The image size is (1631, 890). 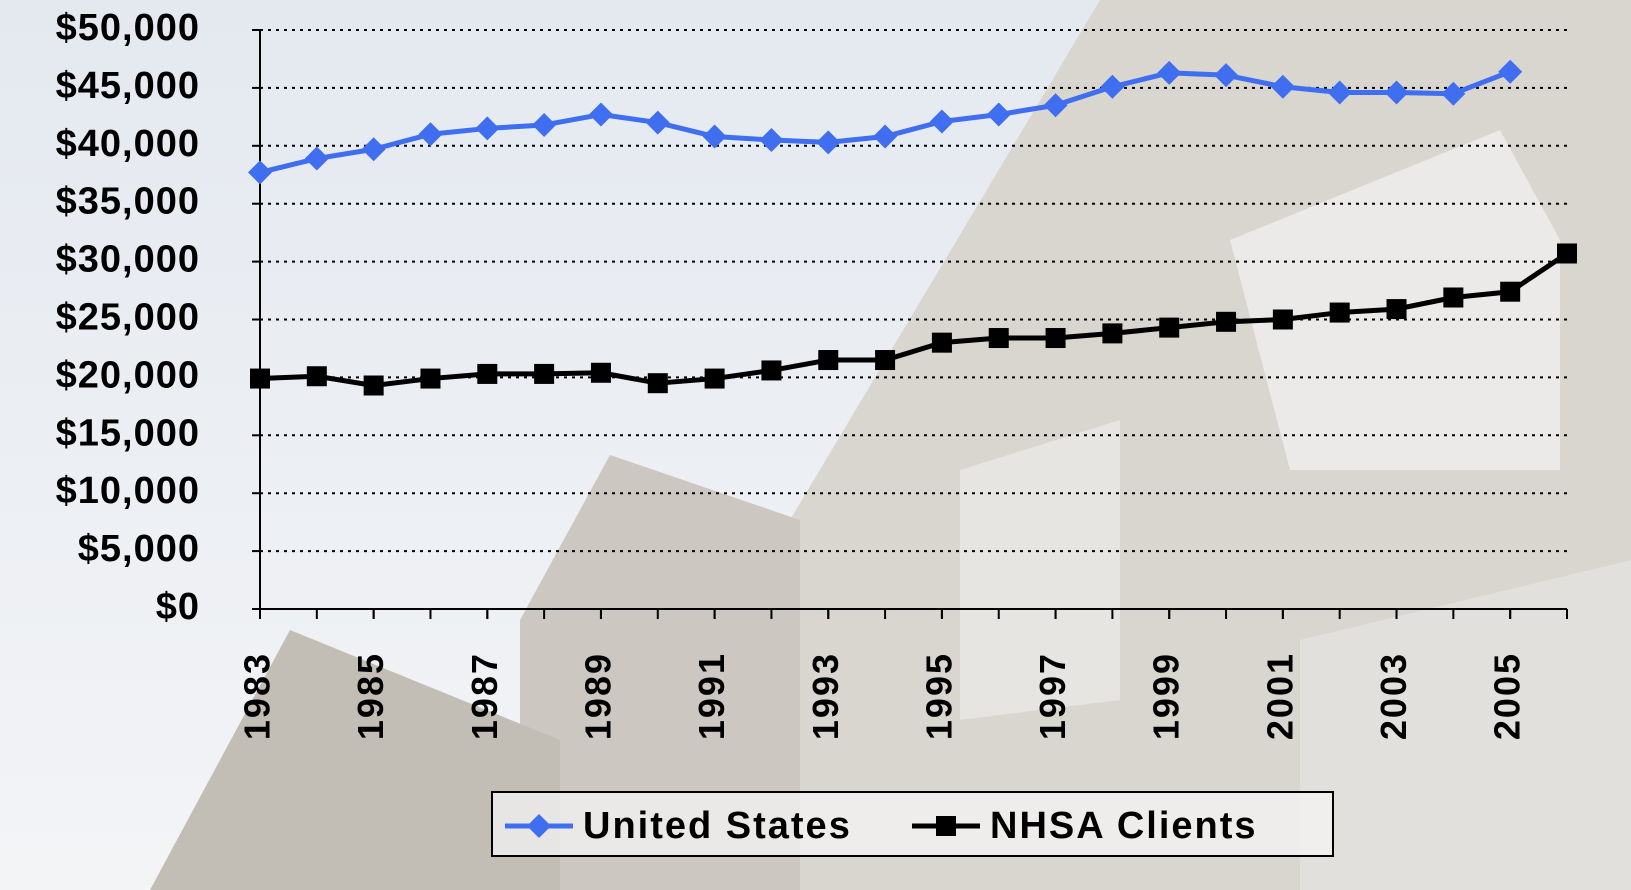 What do you see at coordinates (128, 144) in the screenshot?
I see `y-tick-label: $40,000` at bounding box center [128, 144].